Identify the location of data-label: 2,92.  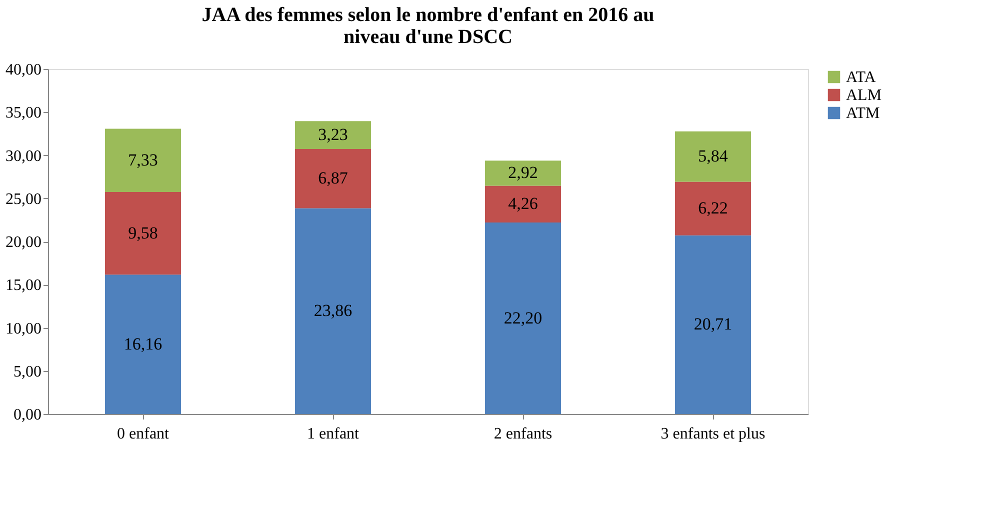
(523, 172).